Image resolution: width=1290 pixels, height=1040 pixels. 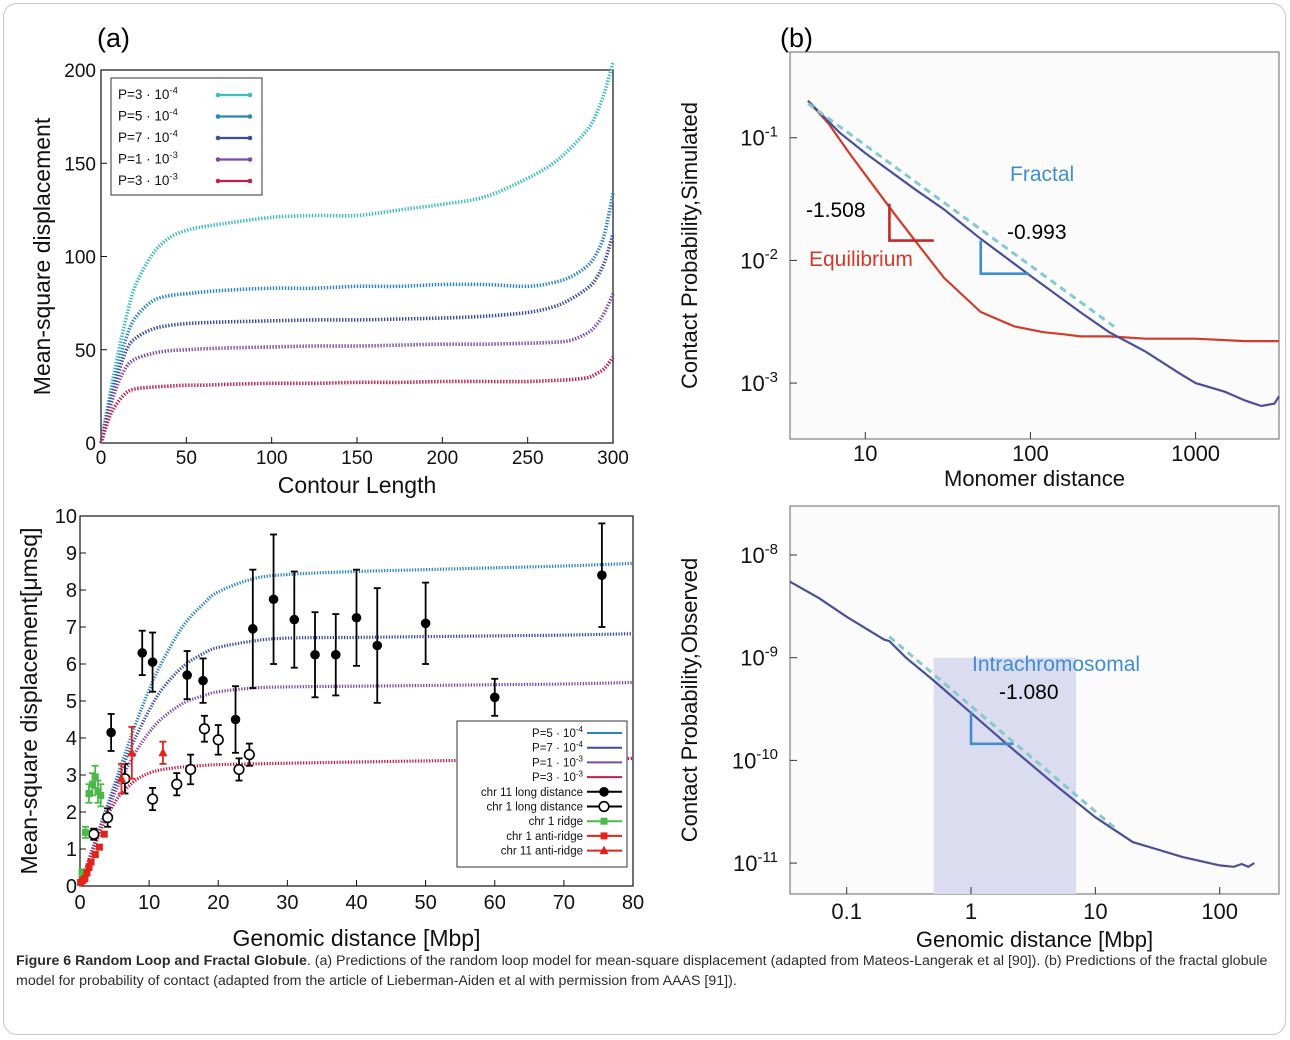 I want to click on caption-title: Figure 6 Random Loop and Fractal Globule, so click(x=161, y=961).